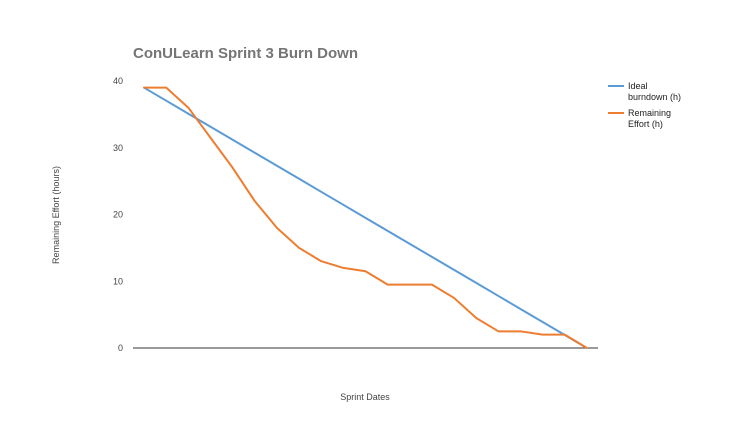  I want to click on legend-label: Ideal burndown (h), so click(654, 91).